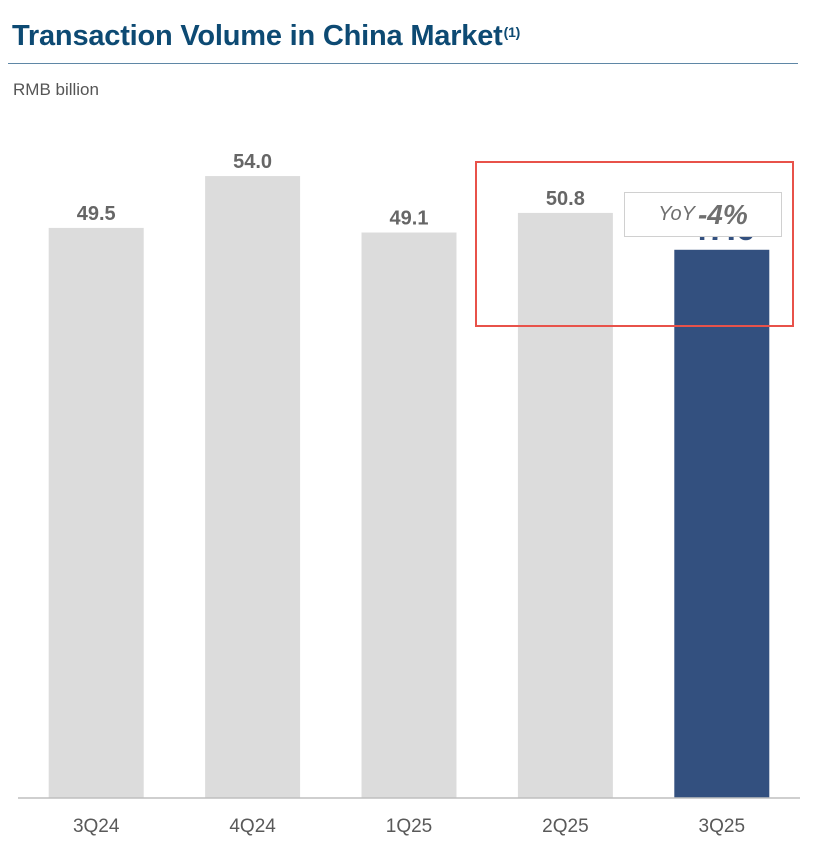 This screenshot has width=818, height=854. Describe the element at coordinates (409, 219) in the screenshot. I see `value-label-1Q25: 49.1` at that location.